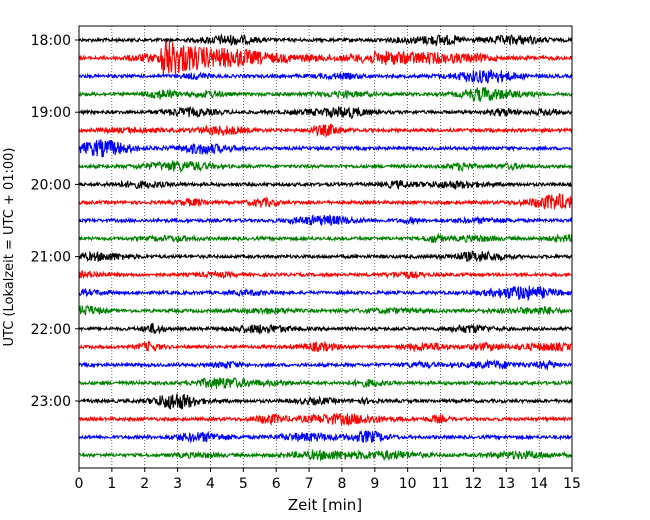 The width and height of the screenshot is (650, 520). What do you see at coordinates (309, 484) in the screenshot?
I see `x-tick-label: 7` at bounding box center [309, 484].